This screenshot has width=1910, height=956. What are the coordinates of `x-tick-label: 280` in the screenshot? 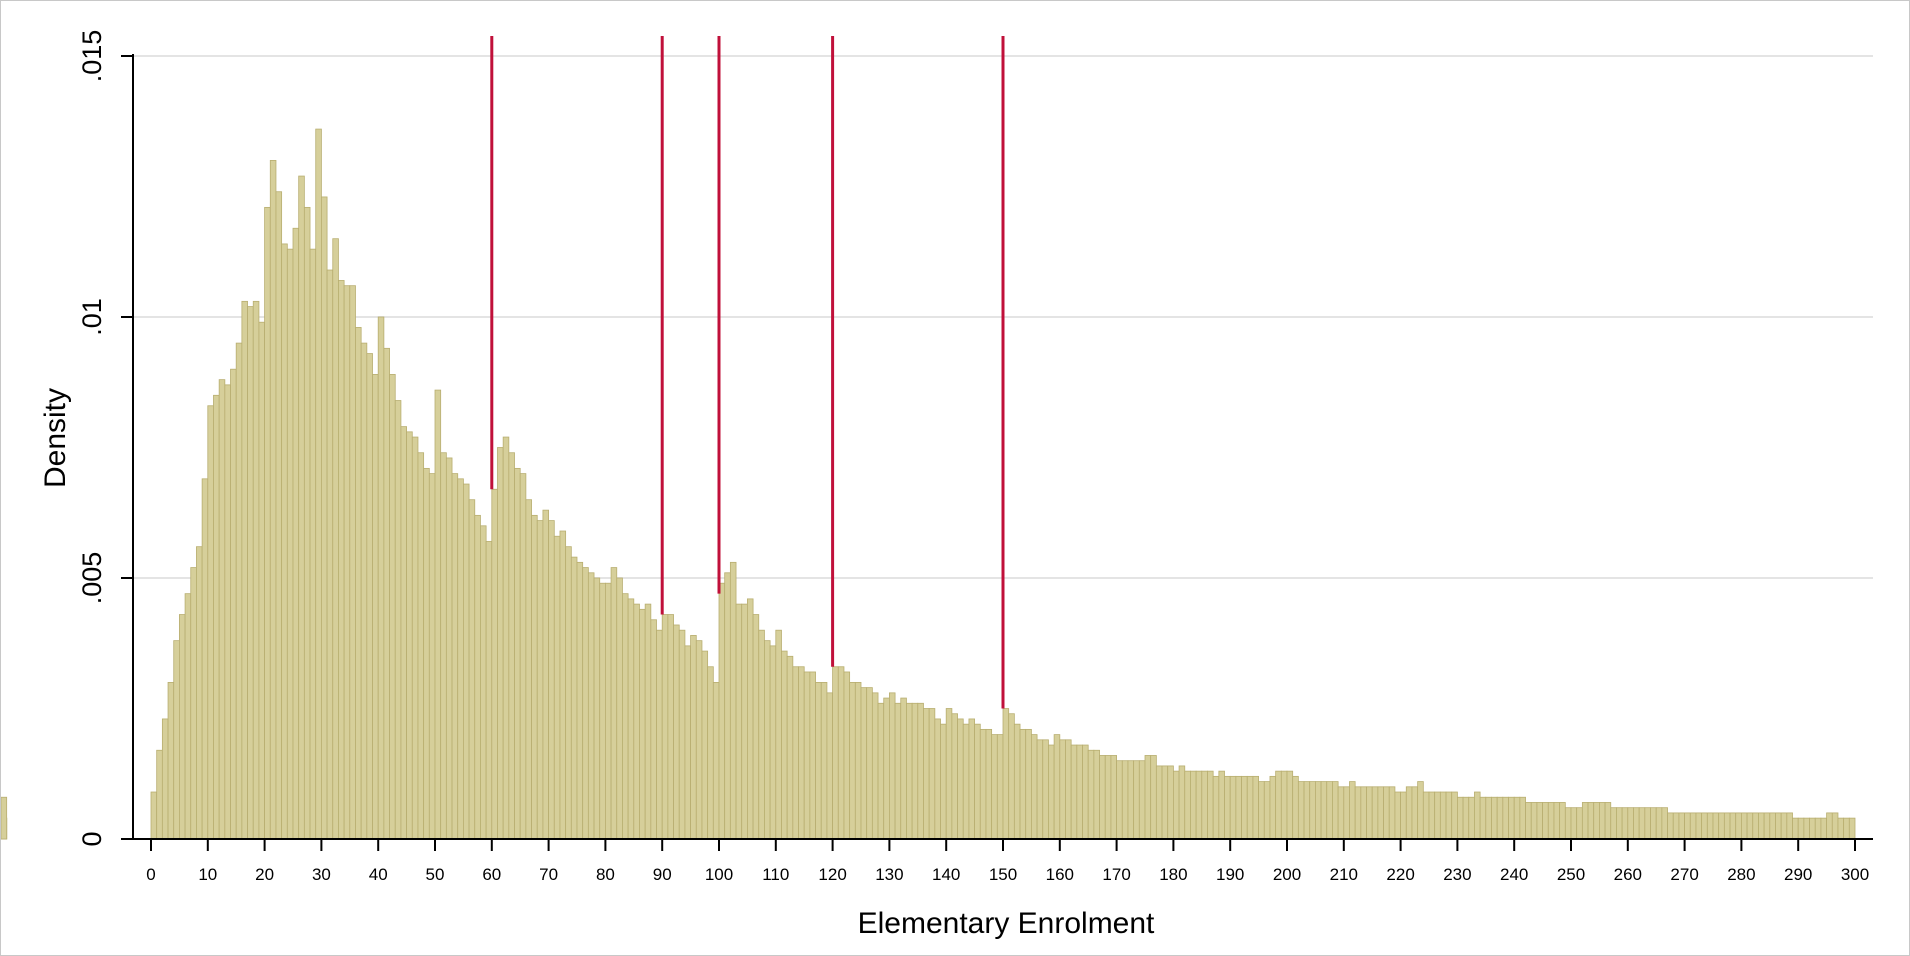 It's located at (1741, 874).